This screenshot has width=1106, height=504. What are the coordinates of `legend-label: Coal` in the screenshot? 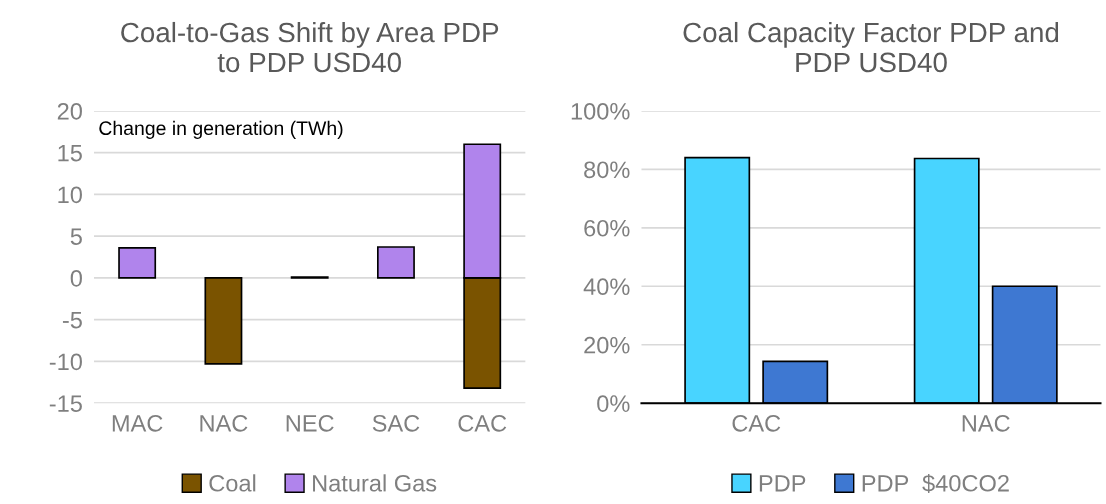 It's located at (232, 483).